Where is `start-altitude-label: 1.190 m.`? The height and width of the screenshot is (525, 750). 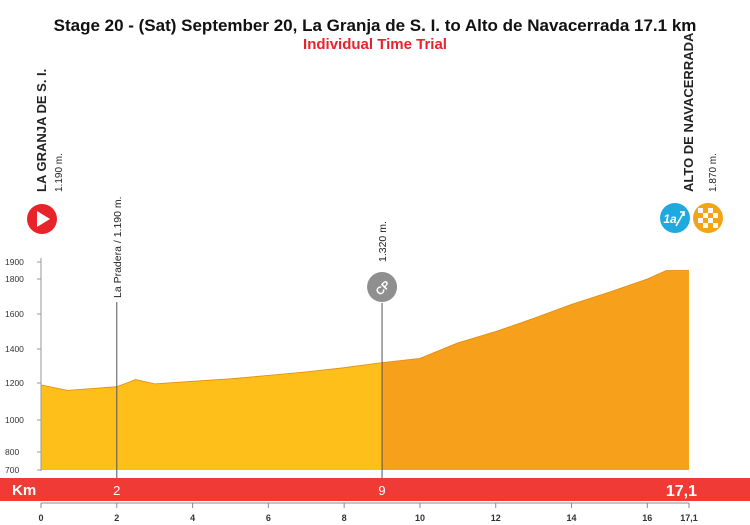
start-altitude-label: 1.190 m. is located at coordinates (59, 172).